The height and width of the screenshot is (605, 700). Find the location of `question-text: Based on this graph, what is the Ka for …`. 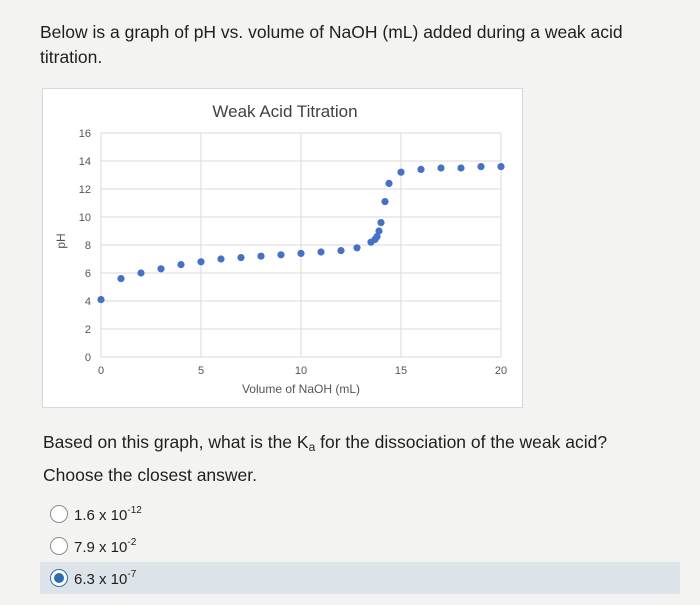

question-text: Based on this graph, what is the Ka for … is located at coordinates (353, 458).